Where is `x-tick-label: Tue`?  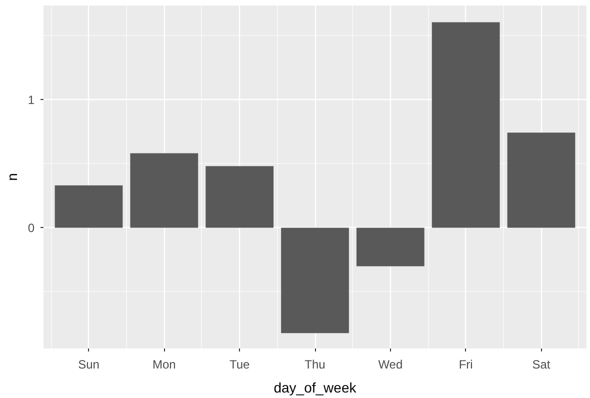 x-tick-label: Tue is located at coordinates (239, 365).